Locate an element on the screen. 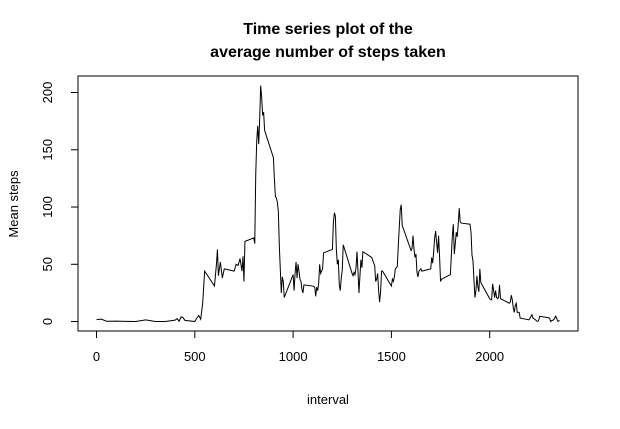  y-tick-label: 200 is located at coordinates (47, 93).